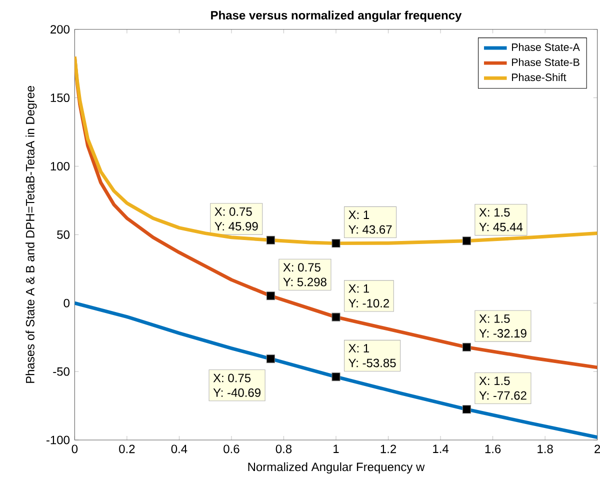 This screenshot has width=600, height=496. What do you see at coordinates (60, 166) in the screenshot?
I see `y-tick-label: 100` at bounding box center [60, 166].